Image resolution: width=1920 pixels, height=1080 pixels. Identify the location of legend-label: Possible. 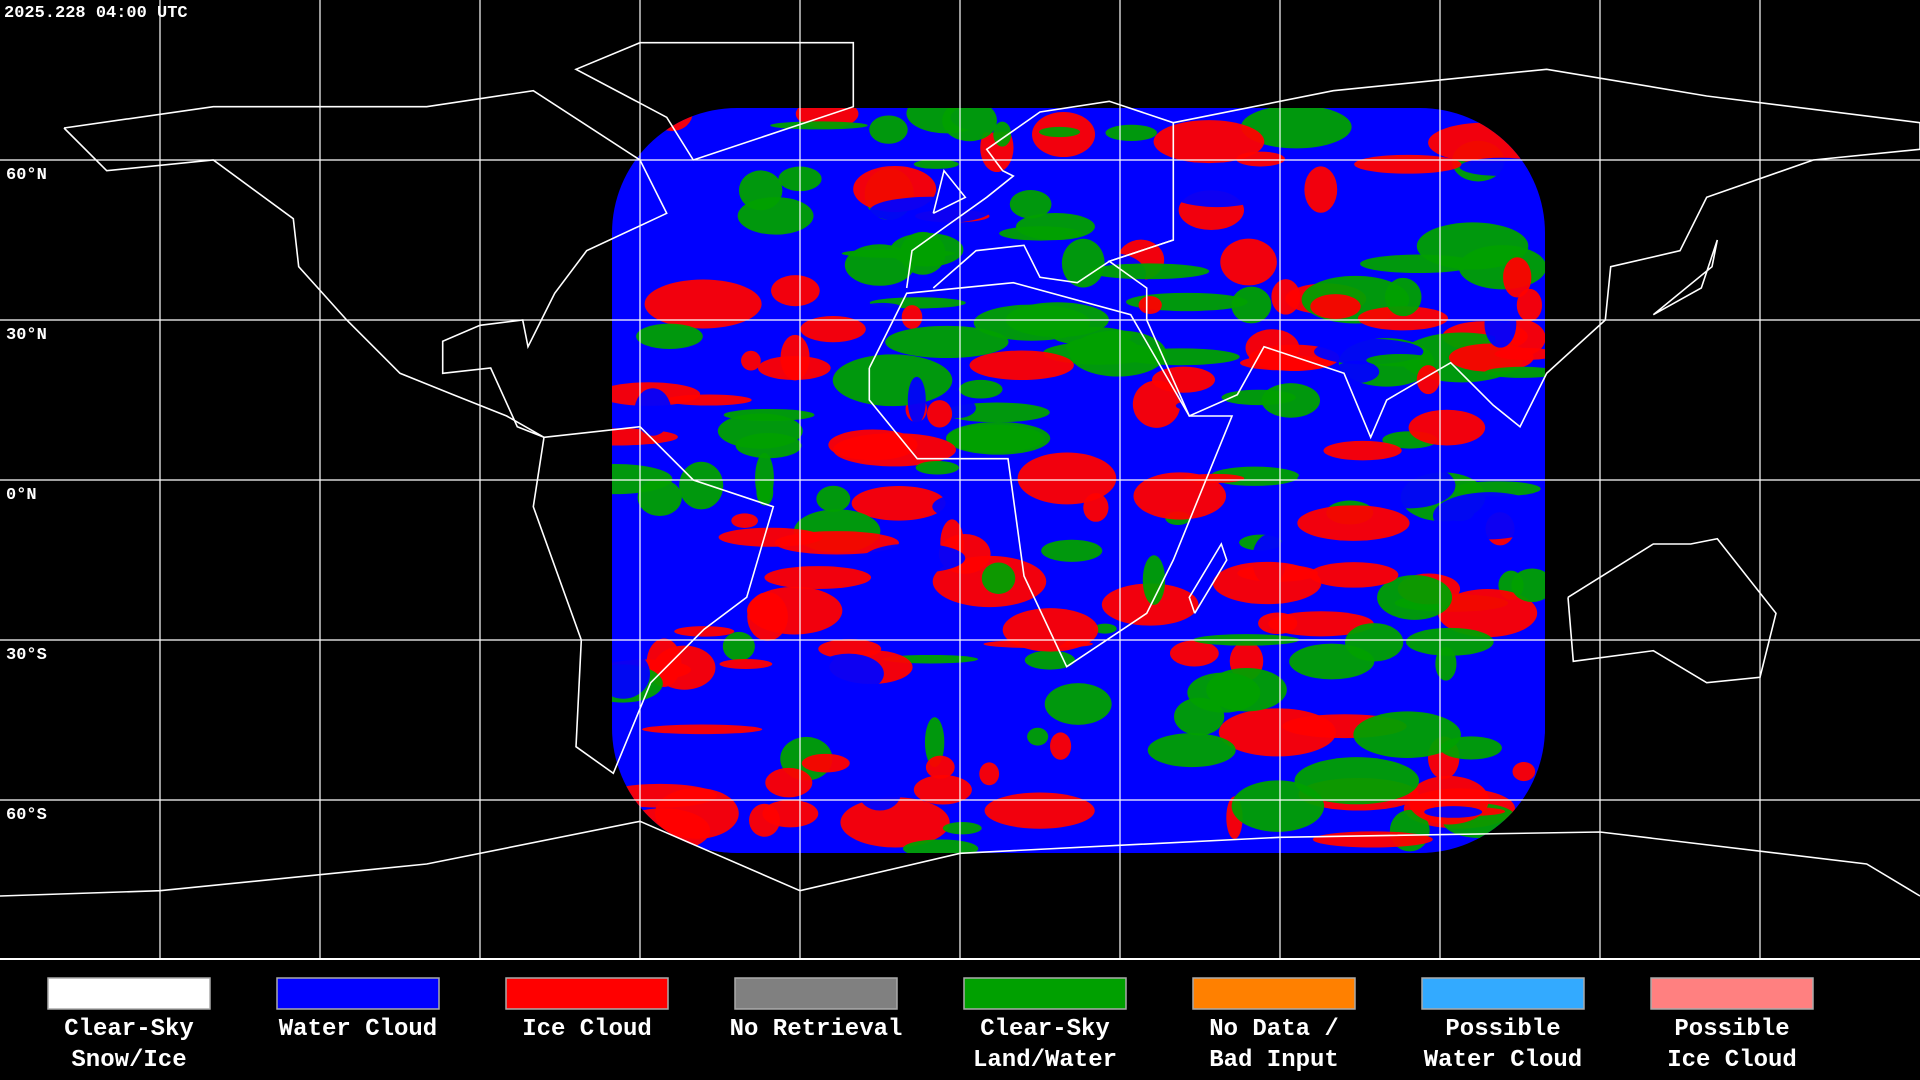
(1731, 1029).